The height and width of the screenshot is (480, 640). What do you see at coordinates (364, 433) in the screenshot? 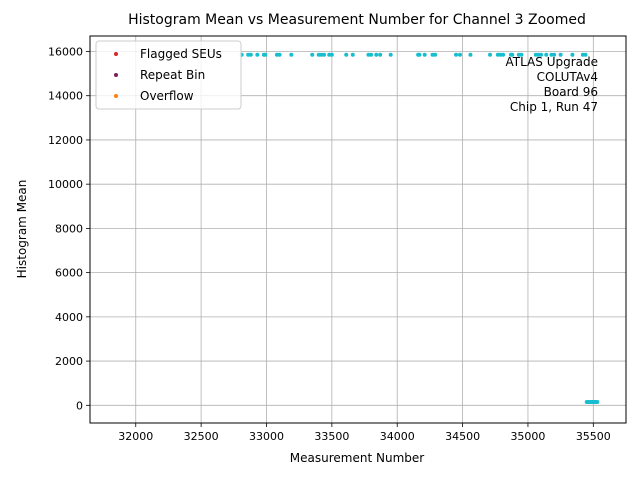
I see `x-axis: 32000 32500 33000 33500 34000 34500 35000 35500` at bounding box center [364, 433].